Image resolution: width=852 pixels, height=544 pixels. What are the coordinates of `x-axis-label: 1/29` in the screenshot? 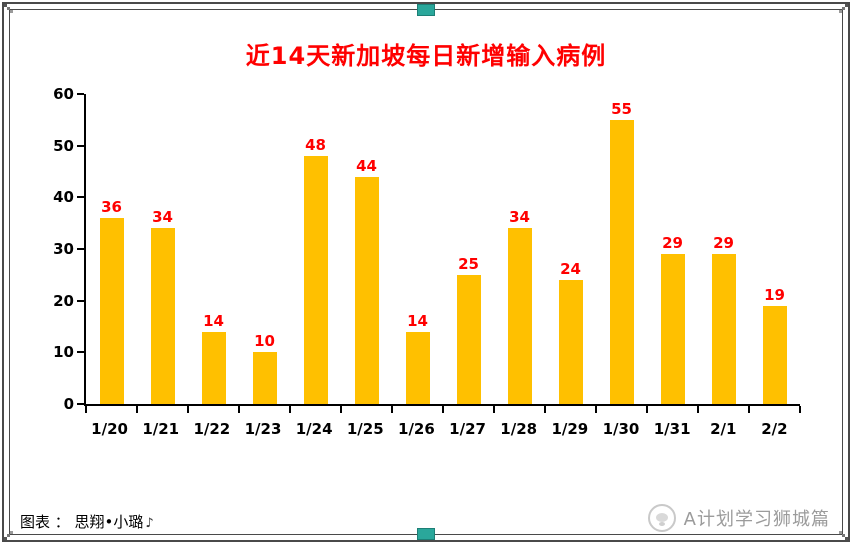 It's located at (570, 429).